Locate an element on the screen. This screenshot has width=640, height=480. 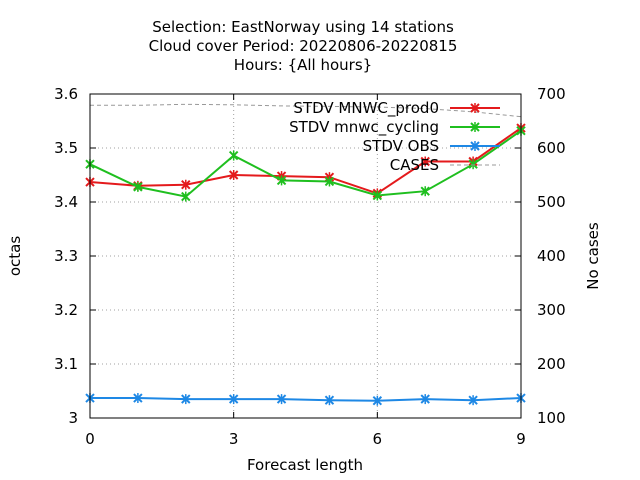
title-line-1: Selection: EastNorway using 14 stations is located at coordinates (303, 27).